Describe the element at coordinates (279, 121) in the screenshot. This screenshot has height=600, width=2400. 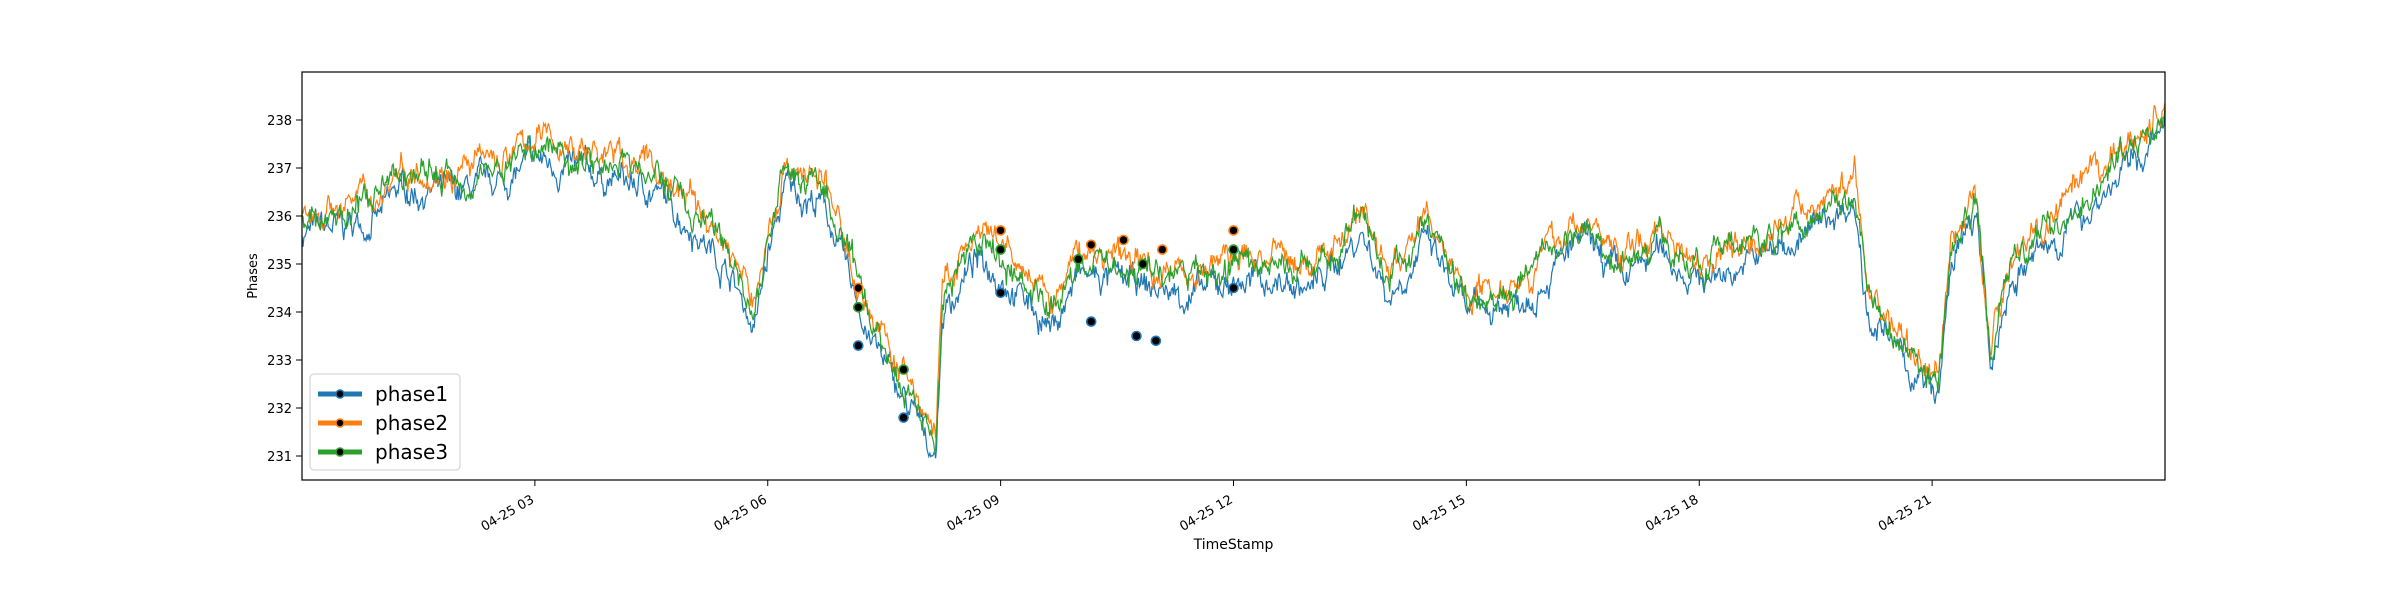
I see `y-tick-label: 238` at that location.